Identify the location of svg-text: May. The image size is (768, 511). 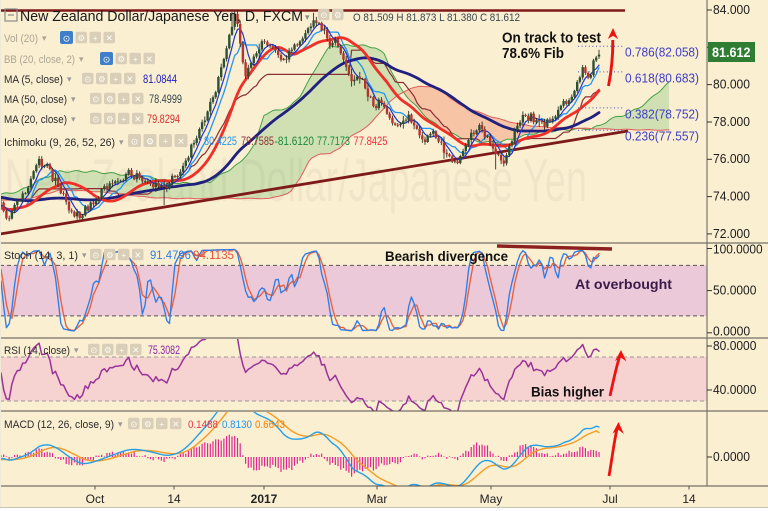
(491, 499).